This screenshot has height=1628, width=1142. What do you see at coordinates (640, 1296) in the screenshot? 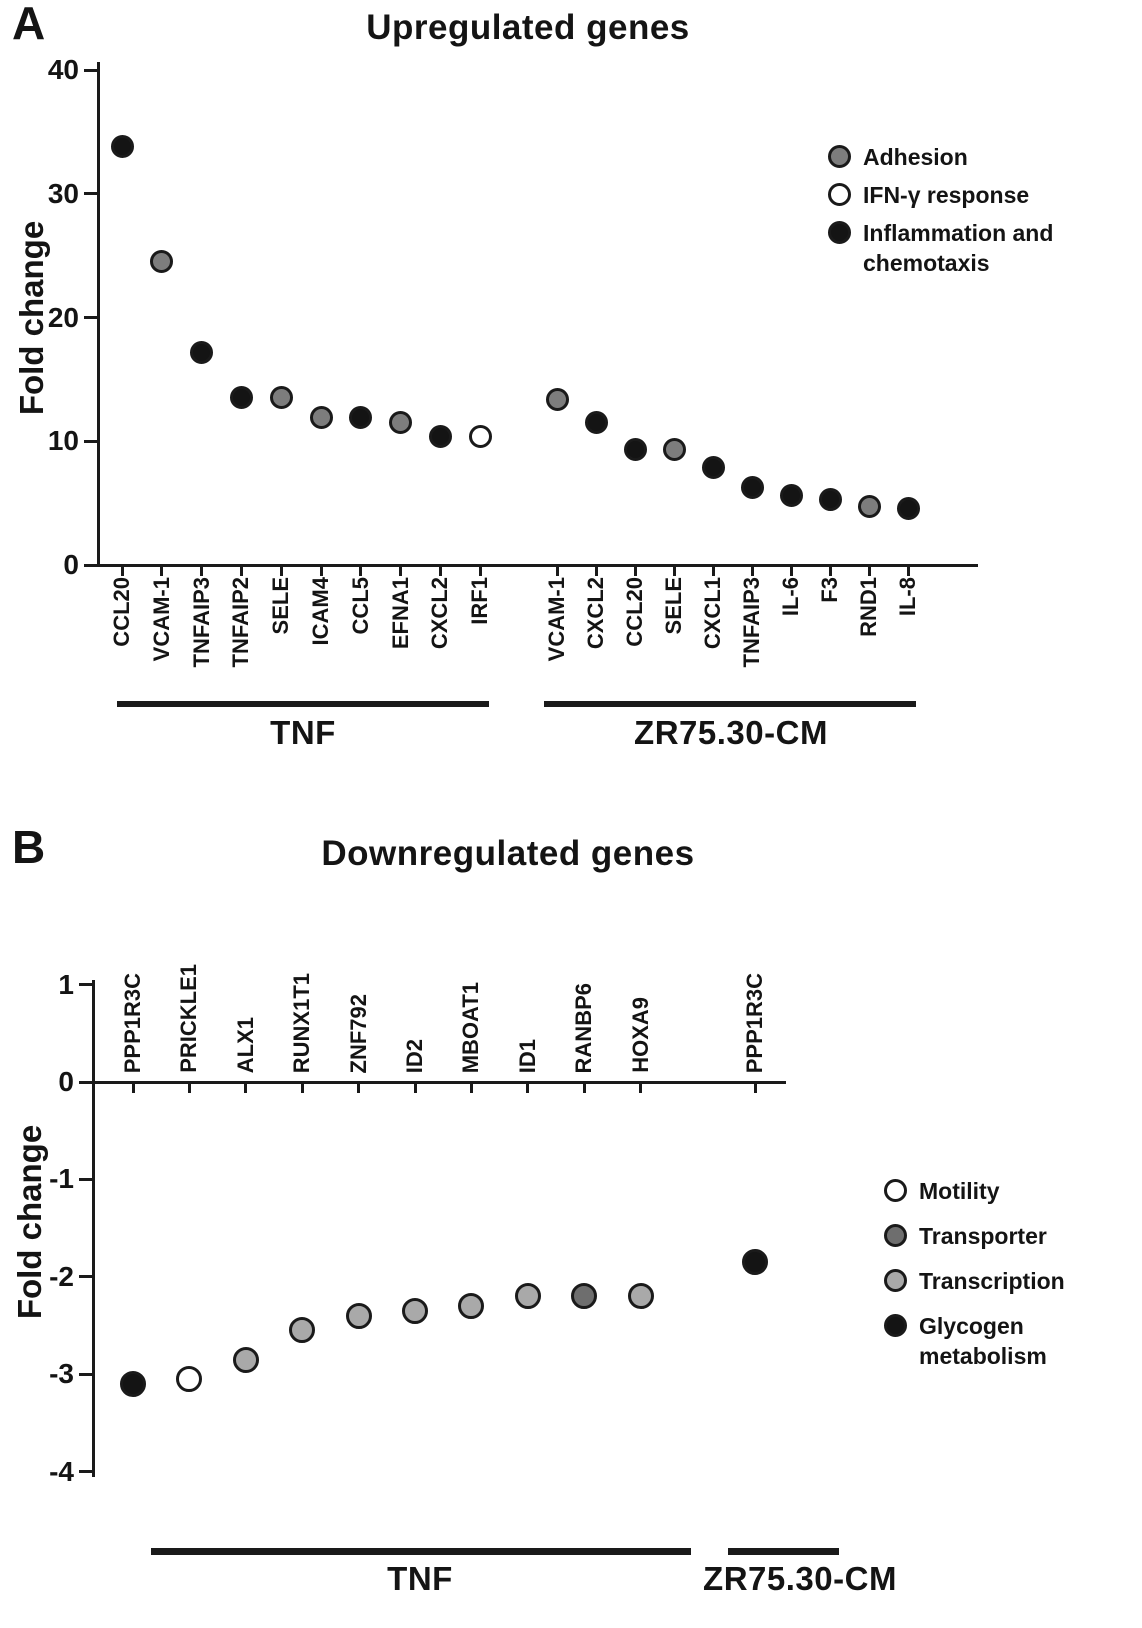
I see `data-point-hoxa9` at bounding box center [640, 1296].